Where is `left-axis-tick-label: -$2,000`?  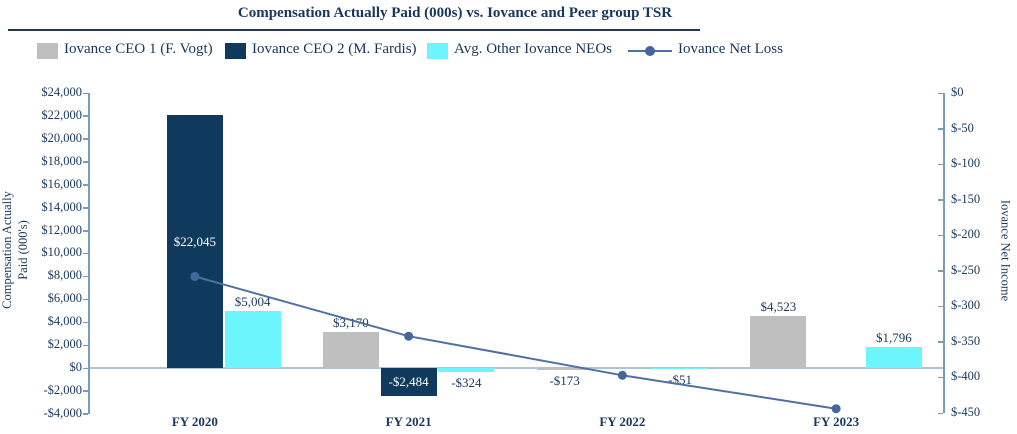 left-axis-tick-label: -$2,000 is located at coordinates (62, 389).